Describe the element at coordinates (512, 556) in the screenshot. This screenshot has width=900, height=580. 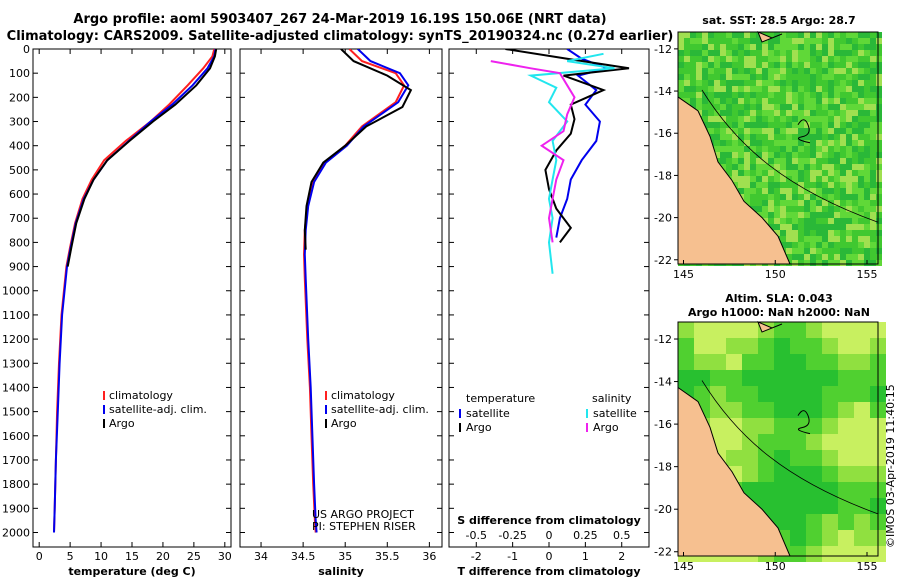
I see `x-tick-label: -1` at that location.